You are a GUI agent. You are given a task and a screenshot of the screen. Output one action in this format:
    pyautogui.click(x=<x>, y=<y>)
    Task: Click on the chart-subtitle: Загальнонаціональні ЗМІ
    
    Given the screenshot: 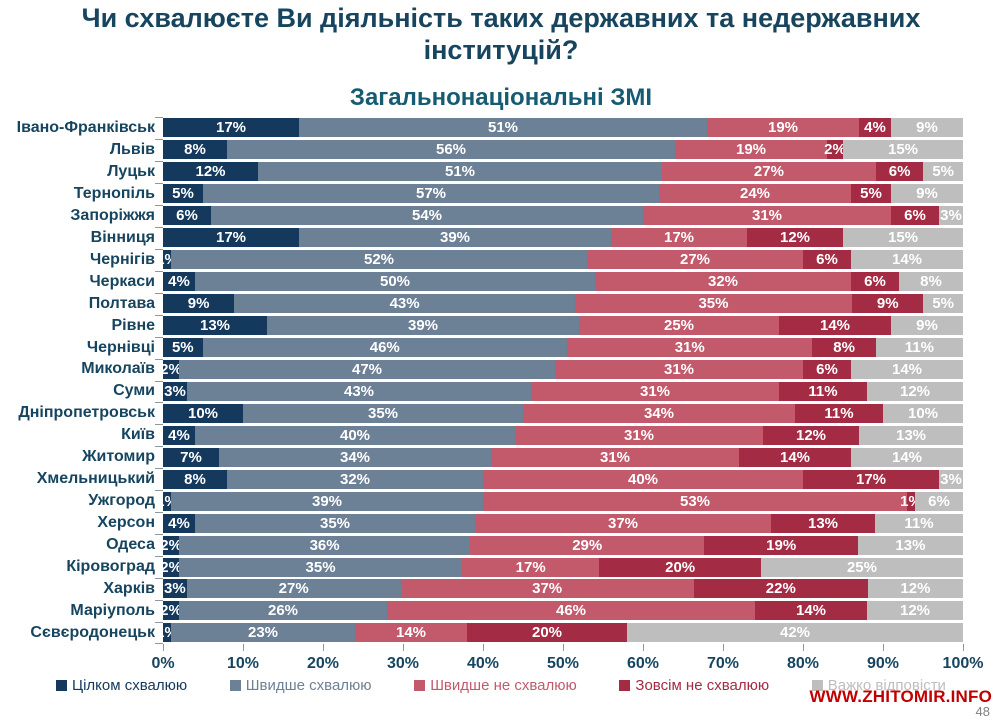 What is the action you would take?
    pyautogui.click(x=501, y=97)
    